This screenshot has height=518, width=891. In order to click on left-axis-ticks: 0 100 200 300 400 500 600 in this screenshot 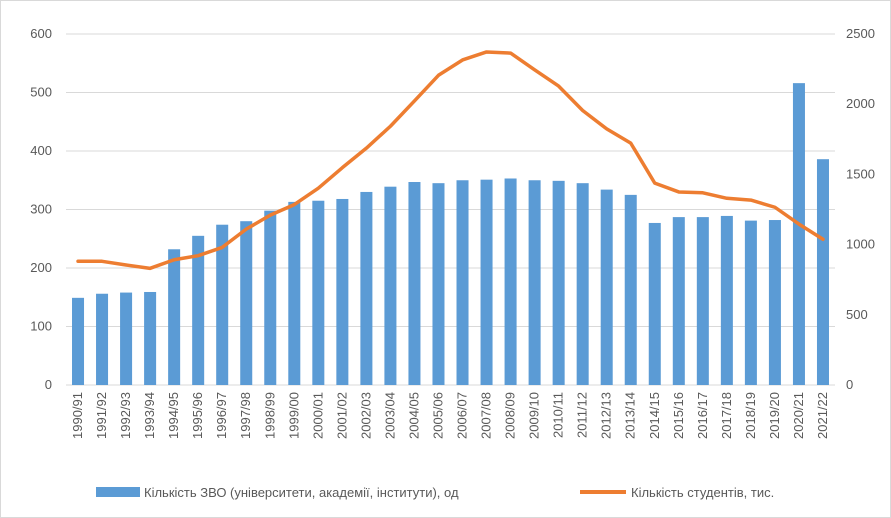, I will do `click(41, 209)`.